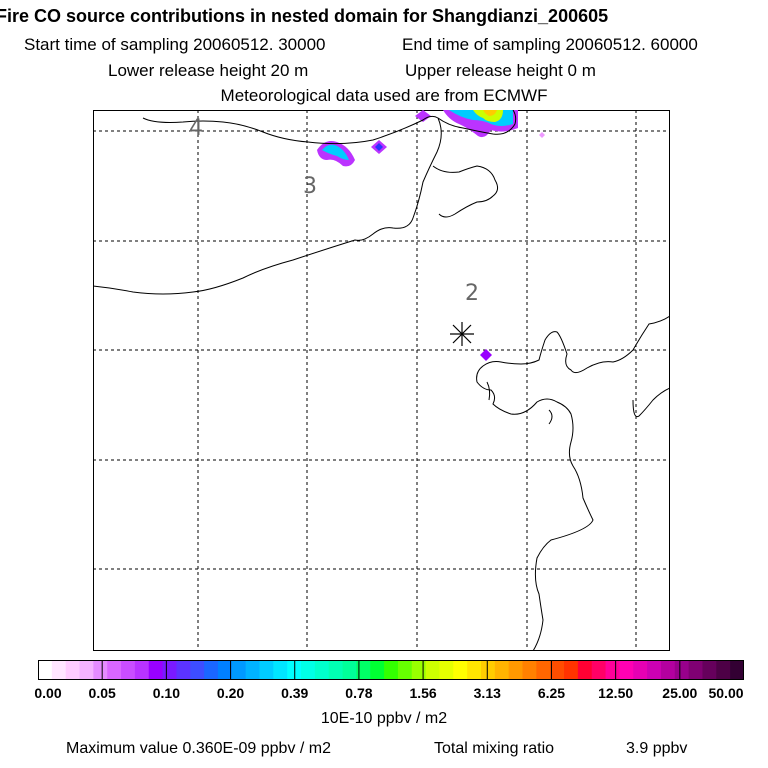 The image size is (768, 768). Describe the element at coordinates (384, 718) in the screenshot. I see `colorbar-units: 10E-10 ppbv / m2` at that location.